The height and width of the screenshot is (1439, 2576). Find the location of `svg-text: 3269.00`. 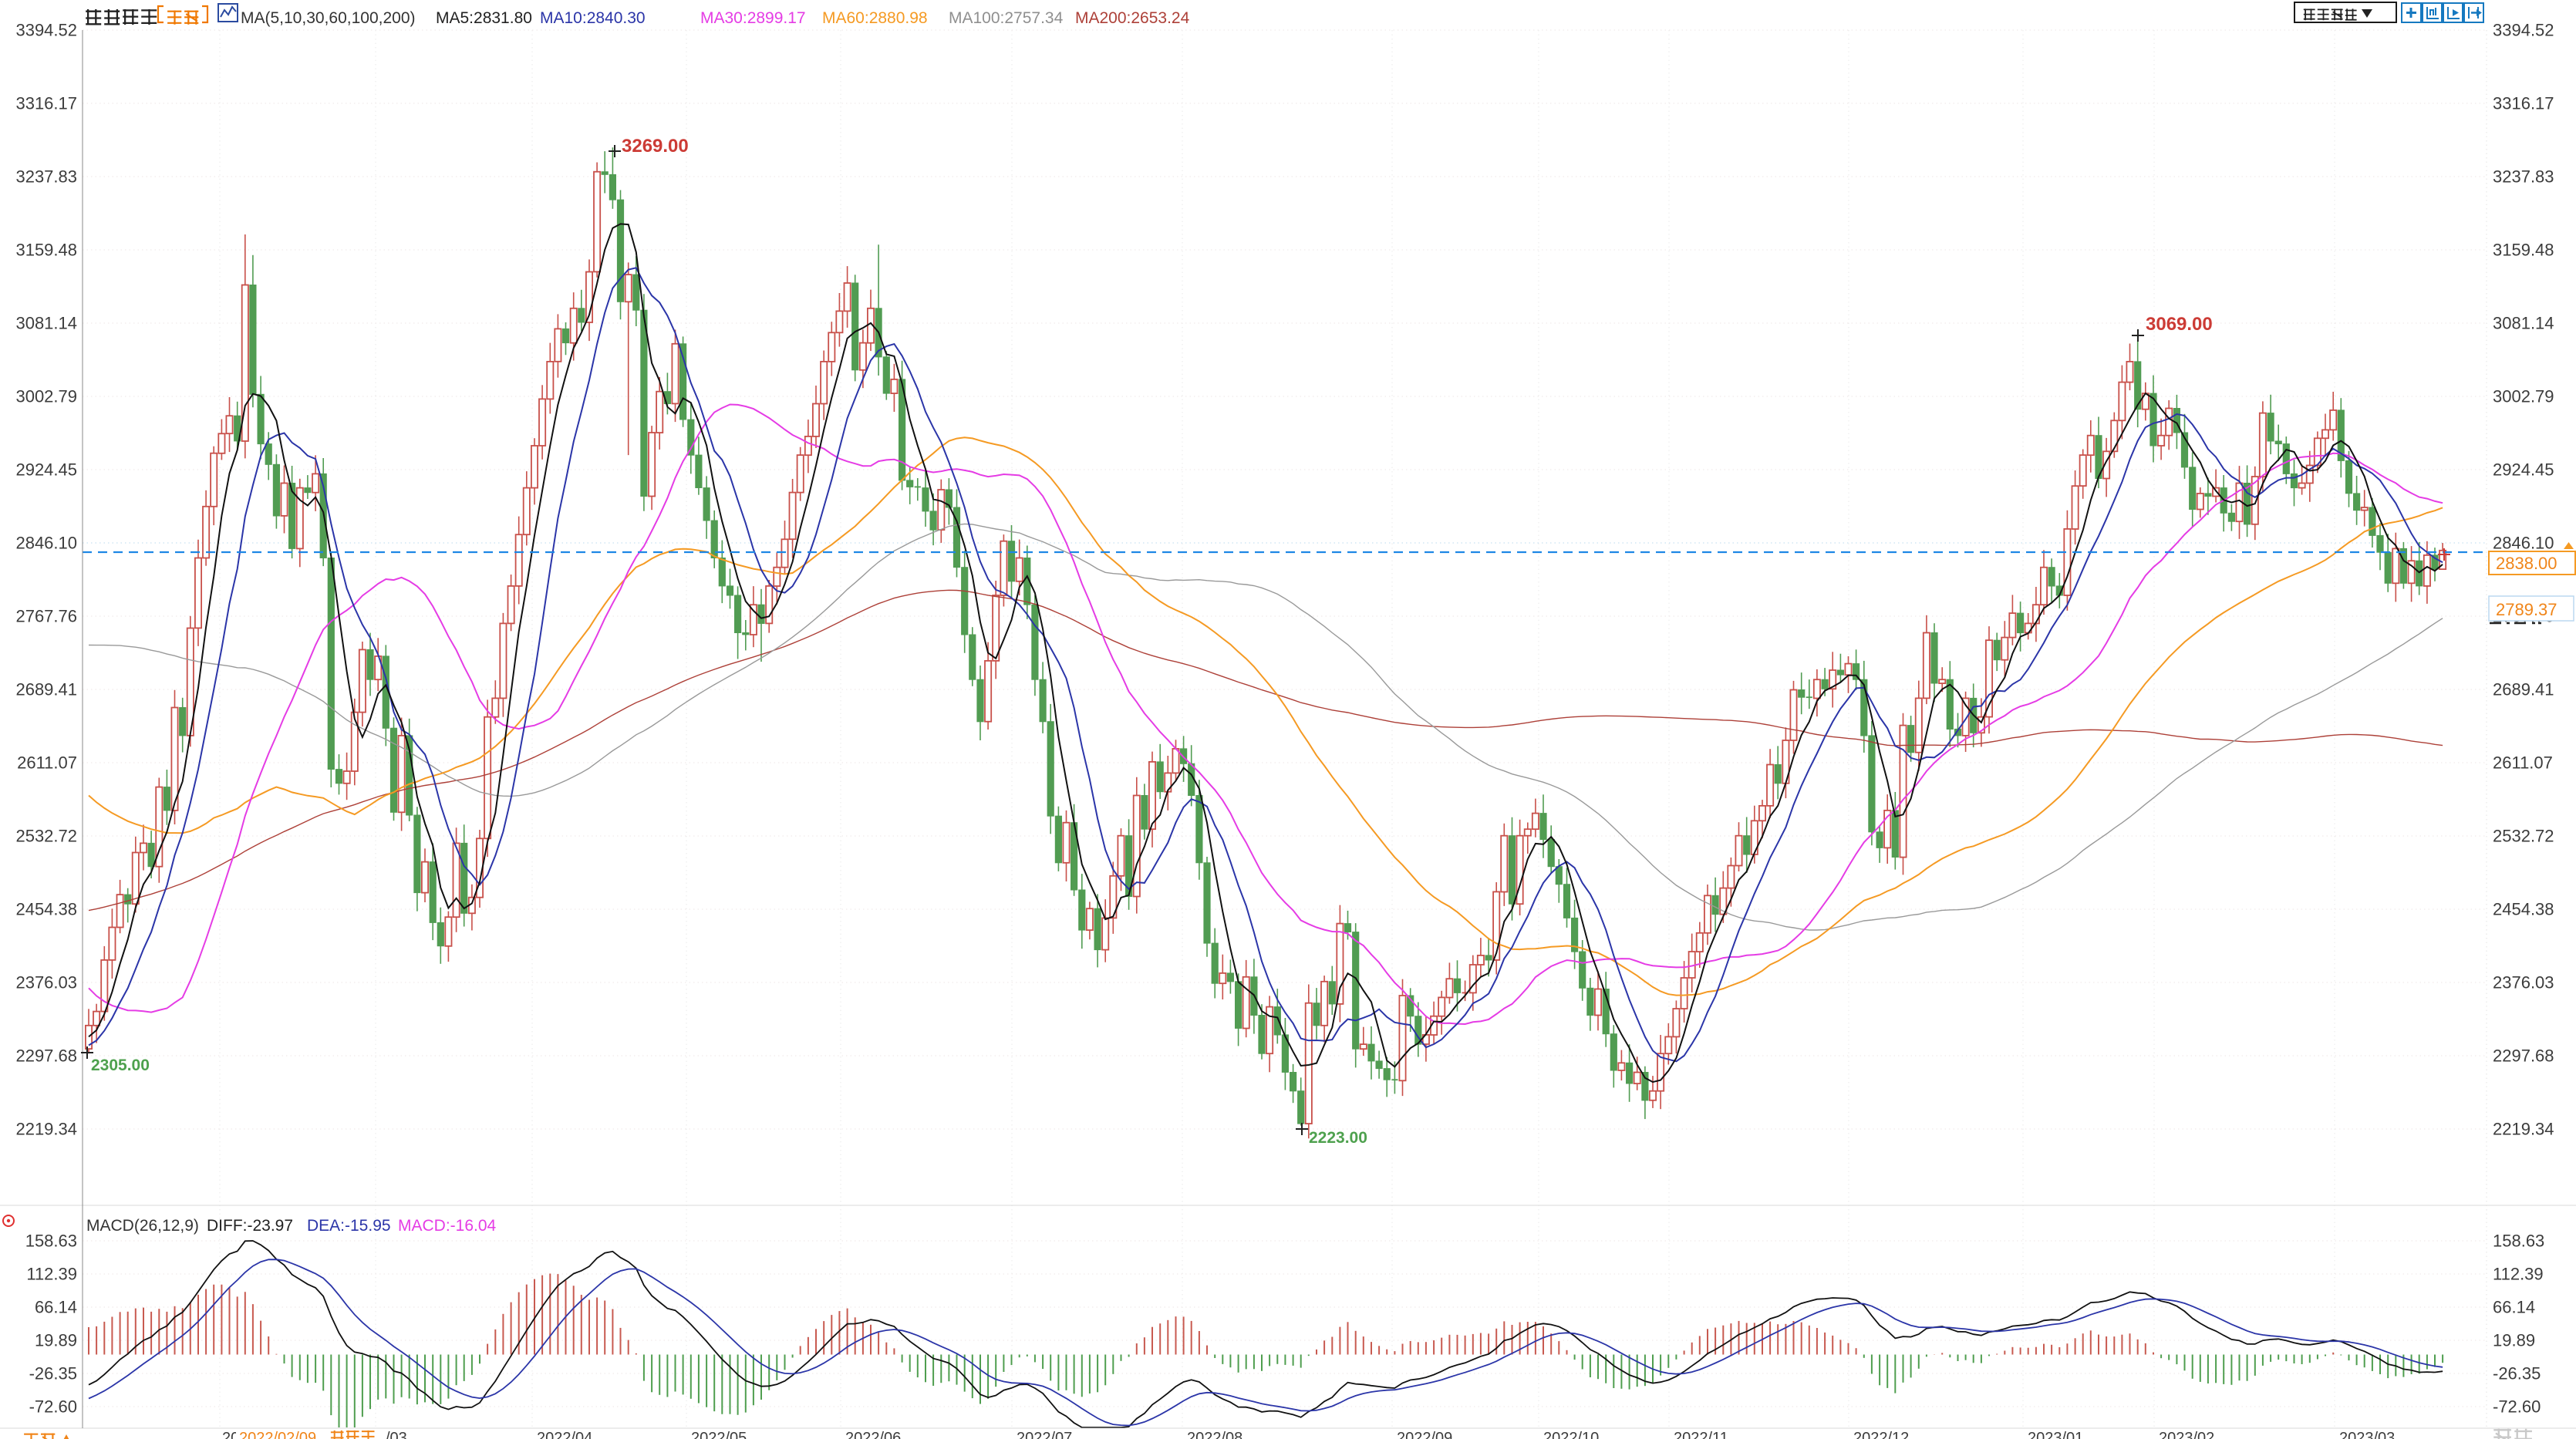

svg-text: 3269.00 is located at coordinates (655, 146).